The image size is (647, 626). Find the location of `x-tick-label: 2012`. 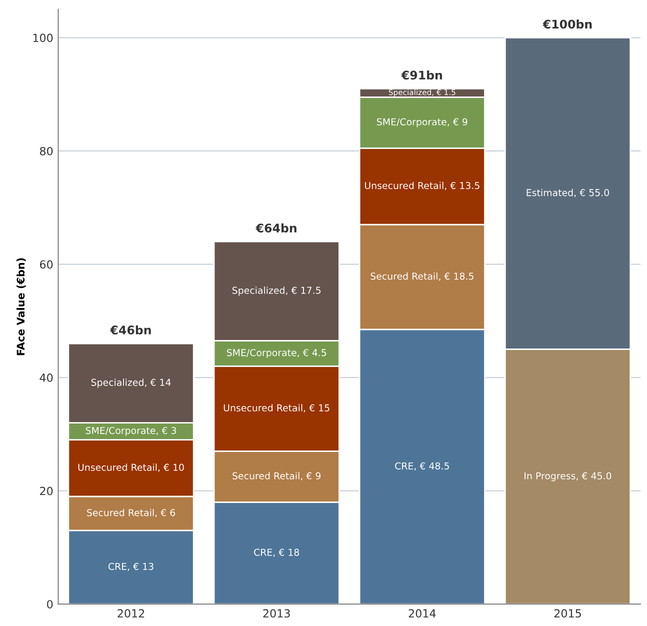

x-tick-label: 2012 is located at coordinates (131, 613).